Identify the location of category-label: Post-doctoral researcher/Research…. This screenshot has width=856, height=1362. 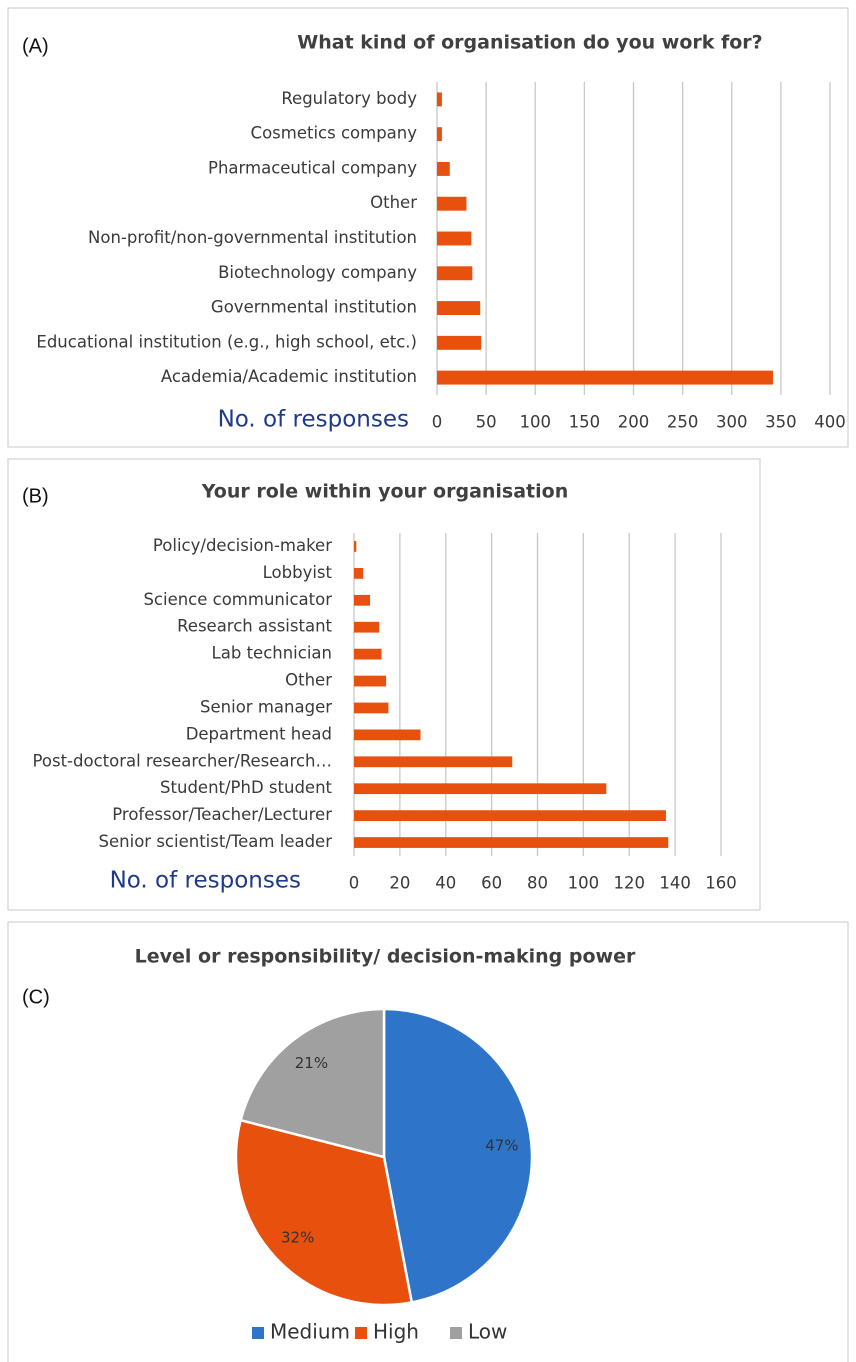
(182, 760).